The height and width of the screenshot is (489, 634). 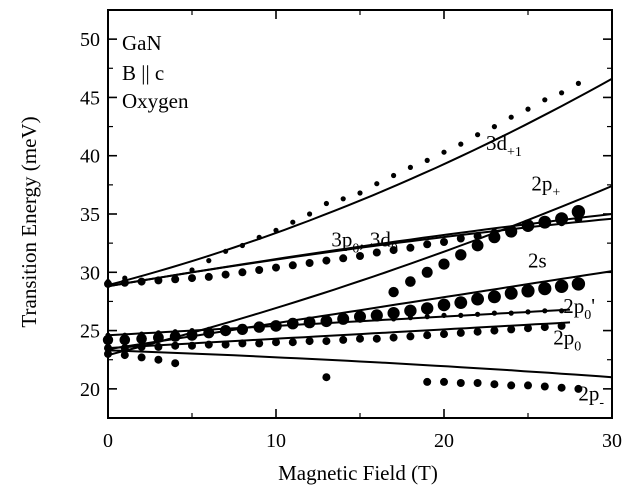 I want to click on curve-label: 2s, so click(x=537, y=261).